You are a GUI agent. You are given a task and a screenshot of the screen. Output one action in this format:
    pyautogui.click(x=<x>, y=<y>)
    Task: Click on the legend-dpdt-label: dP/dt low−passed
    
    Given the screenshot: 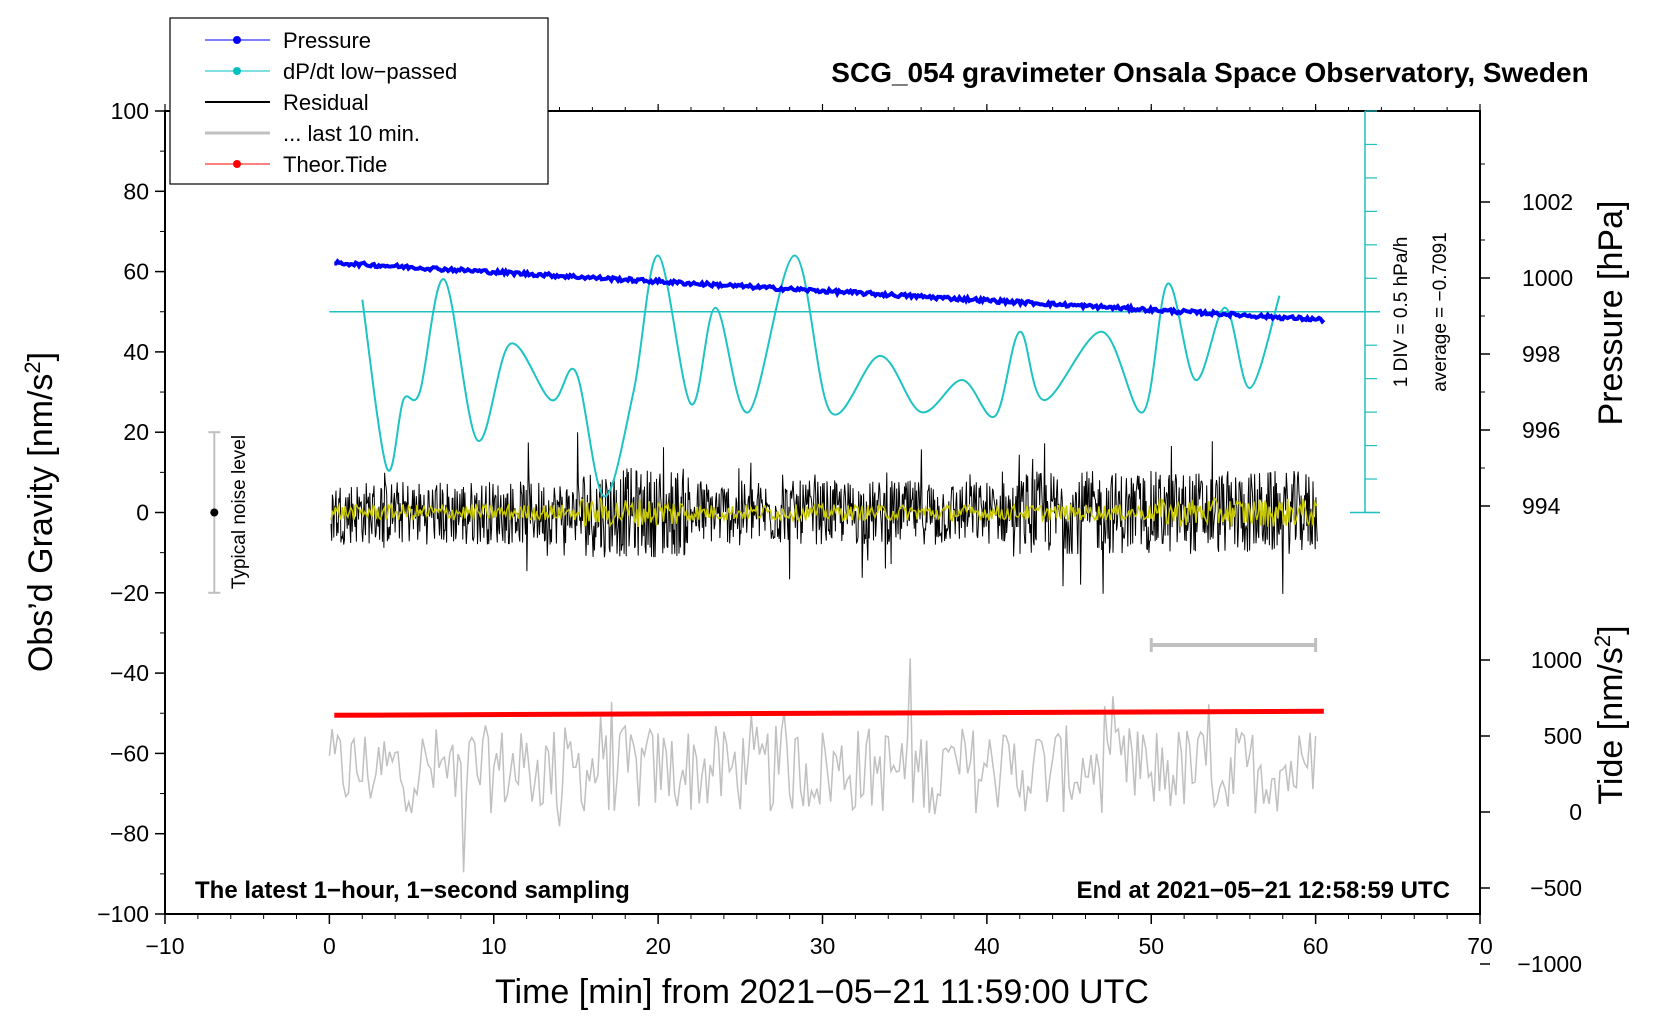 What is the action you would take?
    pyautogui.click(x=370, y=71)
    